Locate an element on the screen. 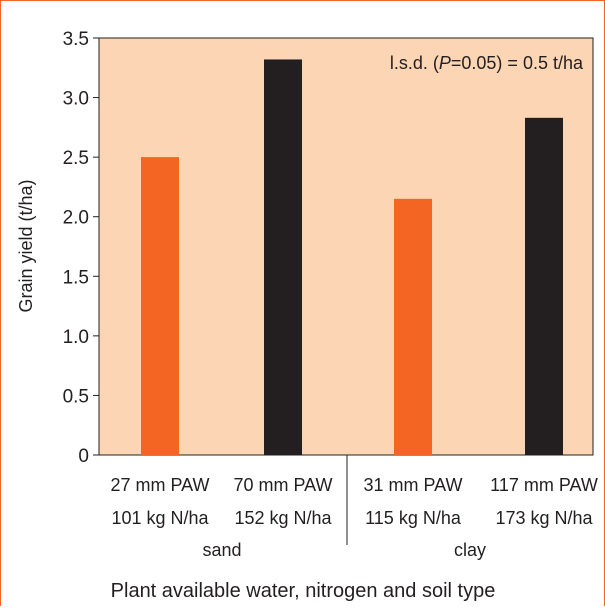 This screenshot has height=608, width=605. y-tick-label: 0.5 is located at coordinates (76, 396).